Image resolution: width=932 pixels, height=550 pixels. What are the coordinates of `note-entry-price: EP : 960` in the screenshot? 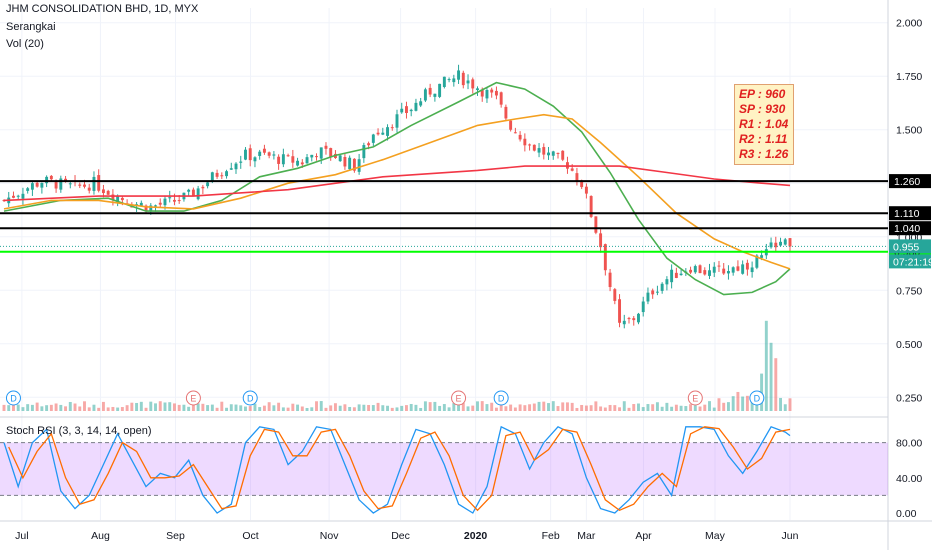 It's located at (762, 94).